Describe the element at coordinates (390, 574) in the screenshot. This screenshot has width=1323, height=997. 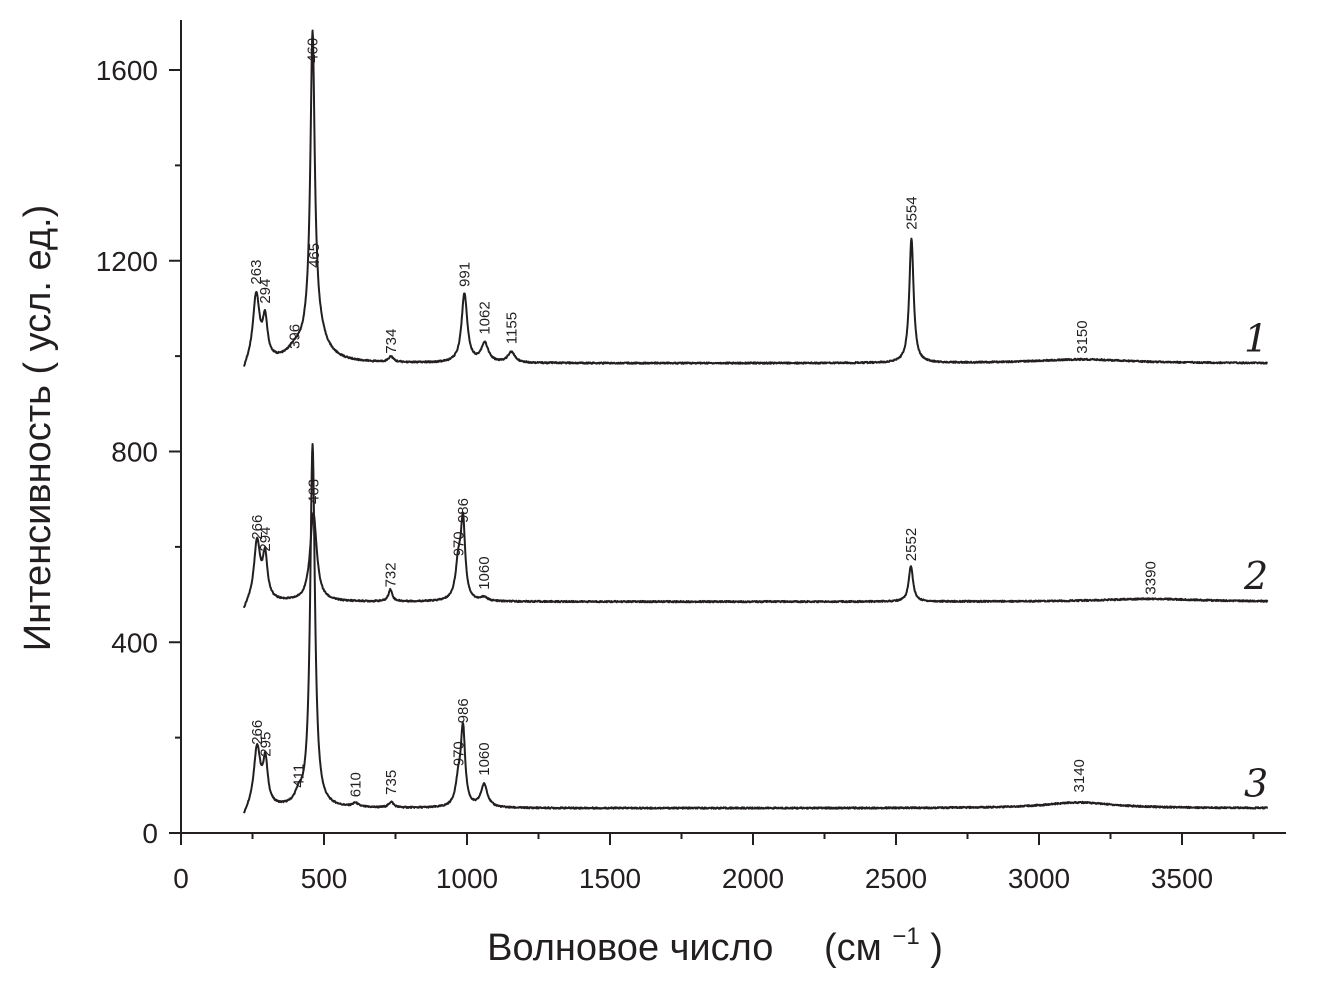
I see `peak-label: 732` at that location.